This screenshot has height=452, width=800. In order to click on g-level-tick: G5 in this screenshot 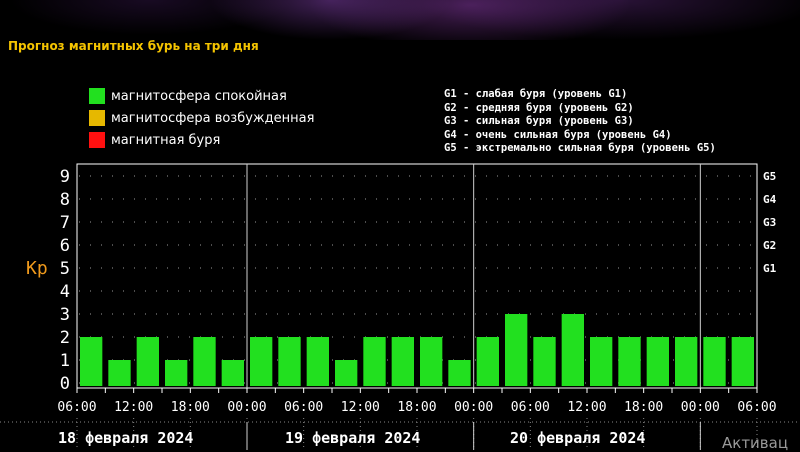, I will do `click(769, 176)`.